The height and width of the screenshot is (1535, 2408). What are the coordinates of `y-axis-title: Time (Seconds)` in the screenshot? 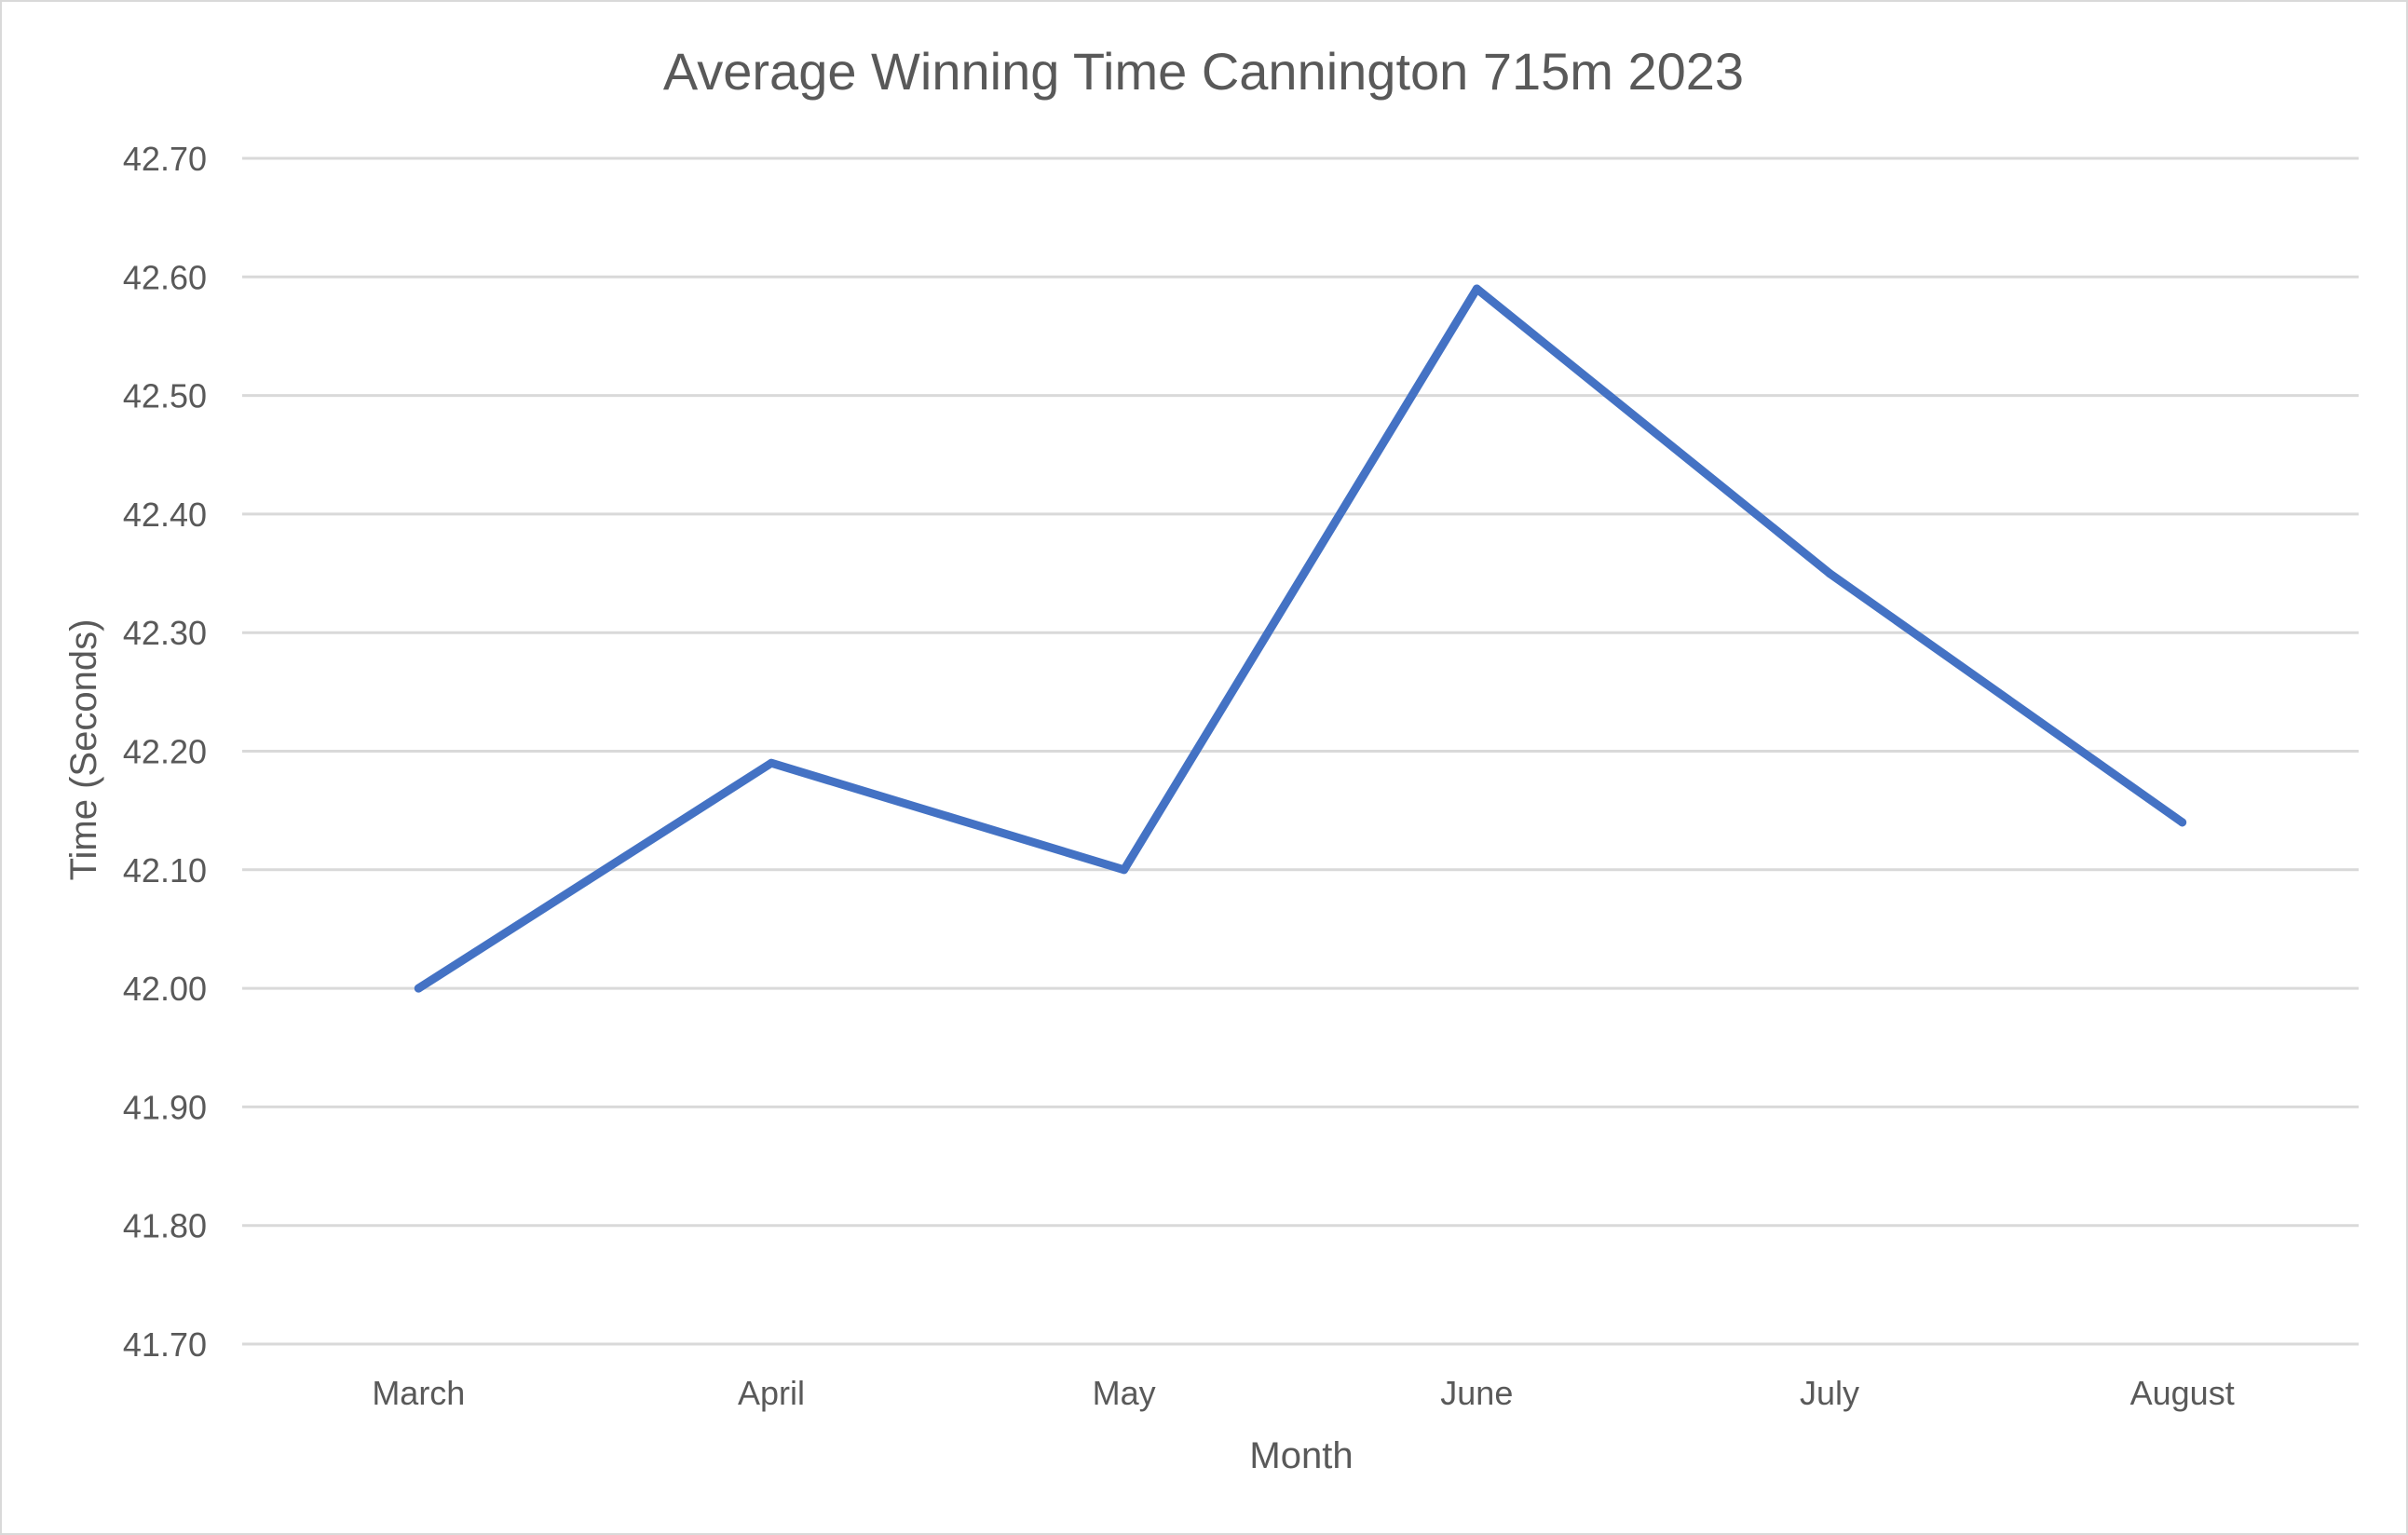 It's located at (83, 750).